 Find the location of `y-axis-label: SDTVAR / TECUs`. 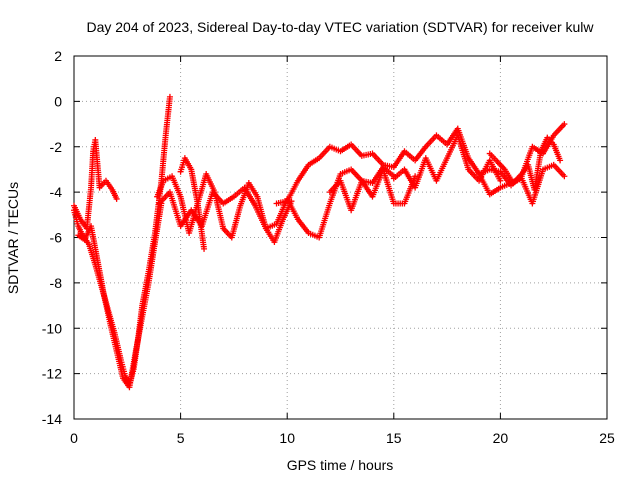

y-axis-label: SDTVAR / TECUs is located at coordinates (13, 238).